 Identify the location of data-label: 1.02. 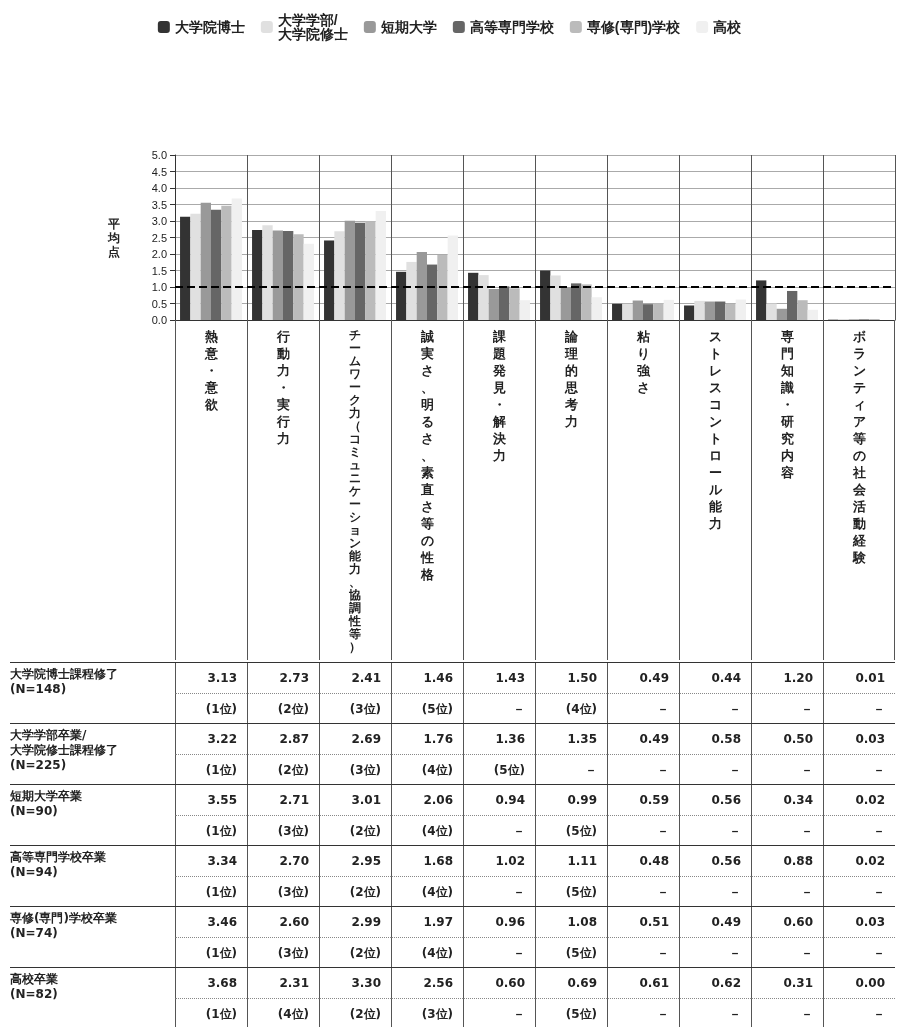
(499, 861).